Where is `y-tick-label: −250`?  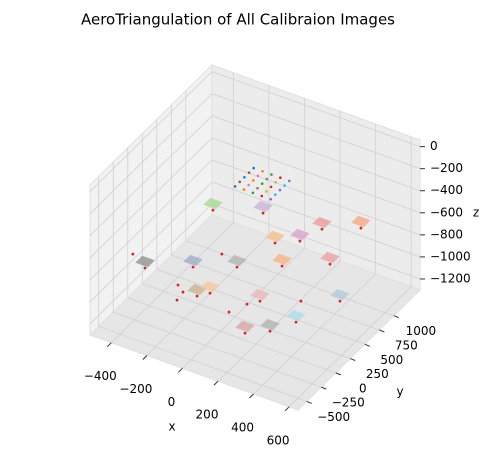
y-tick-label: −250 is located at coordinates (348, 403).